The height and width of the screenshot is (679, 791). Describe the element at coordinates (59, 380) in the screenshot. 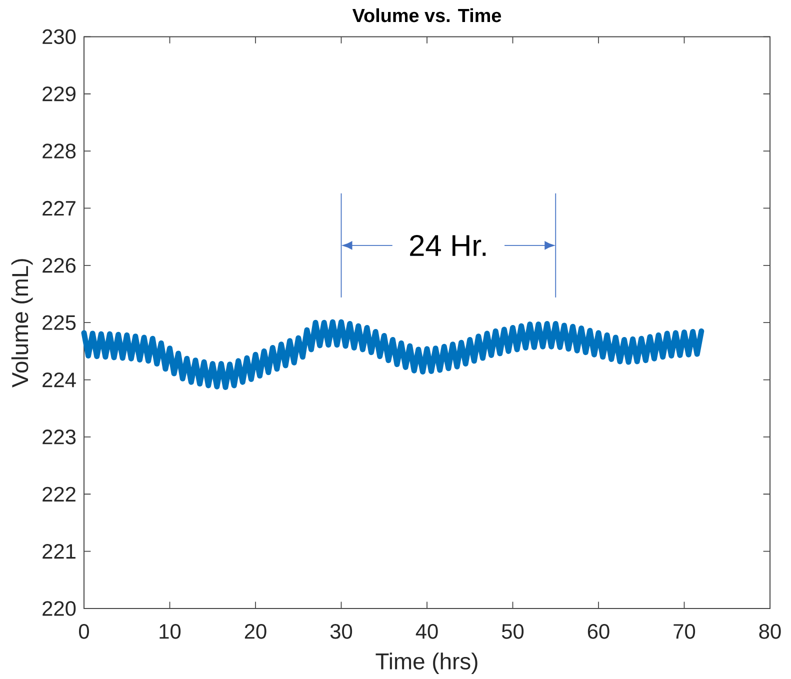

I see `y-tick-label: 224` at that location.